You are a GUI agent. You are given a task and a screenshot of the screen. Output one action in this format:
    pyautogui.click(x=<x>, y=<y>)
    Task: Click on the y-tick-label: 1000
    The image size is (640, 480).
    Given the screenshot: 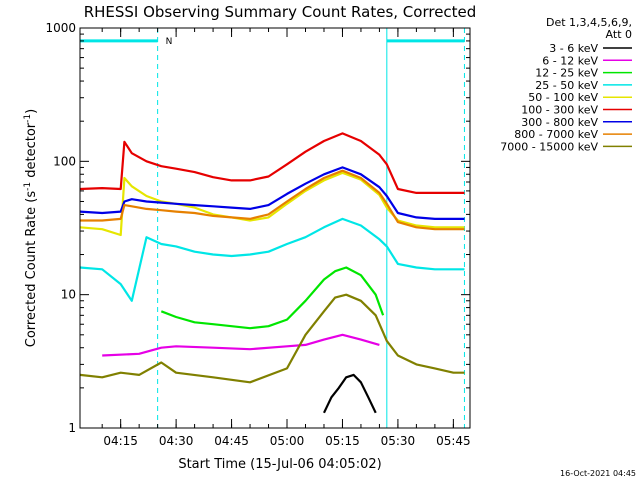 What is the action you would take?
    pyautogui.click(x=60, y=28)
    